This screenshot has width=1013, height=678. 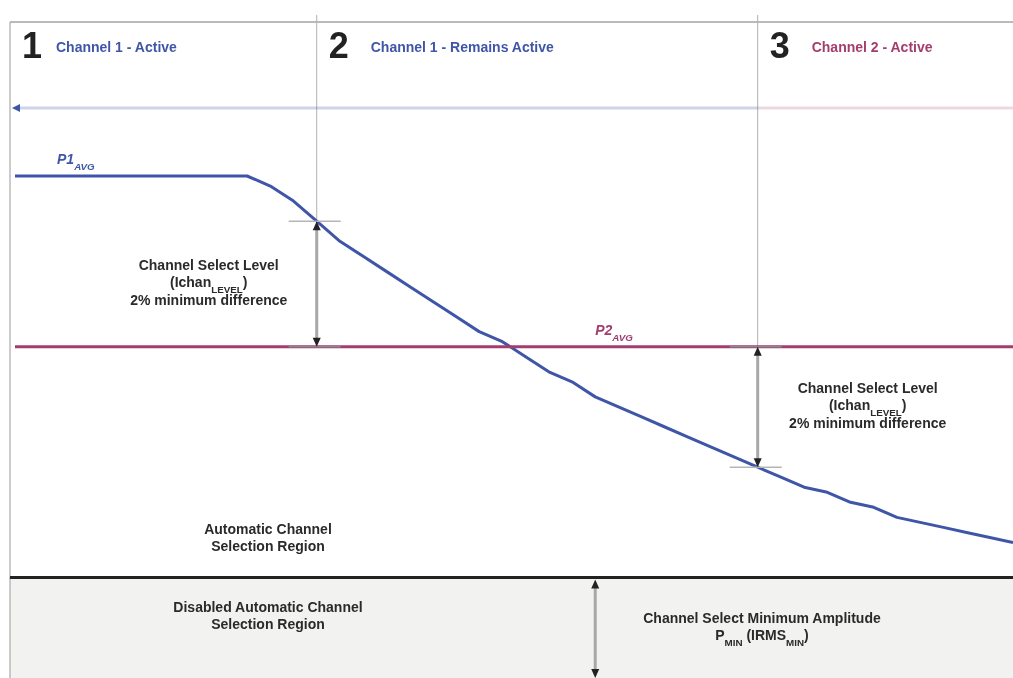 What do you see at coordinates (268, 537) in the screenshot?
I see `annotation: Automatic Channel Selection Region` at bounding box center [268, 537].